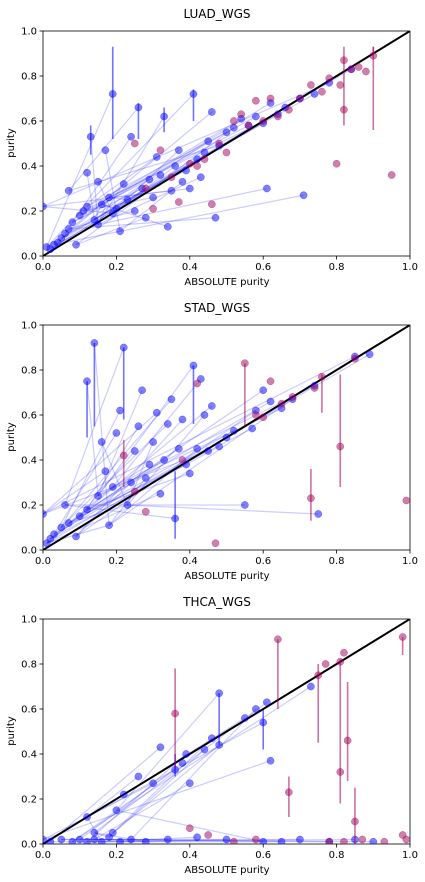 Image resolution: width=425 pixels, height=882 pixels. Describe the element at coordinates (29, 212) in the screenshot. I see `y-tick-label: 0.2` at that location.